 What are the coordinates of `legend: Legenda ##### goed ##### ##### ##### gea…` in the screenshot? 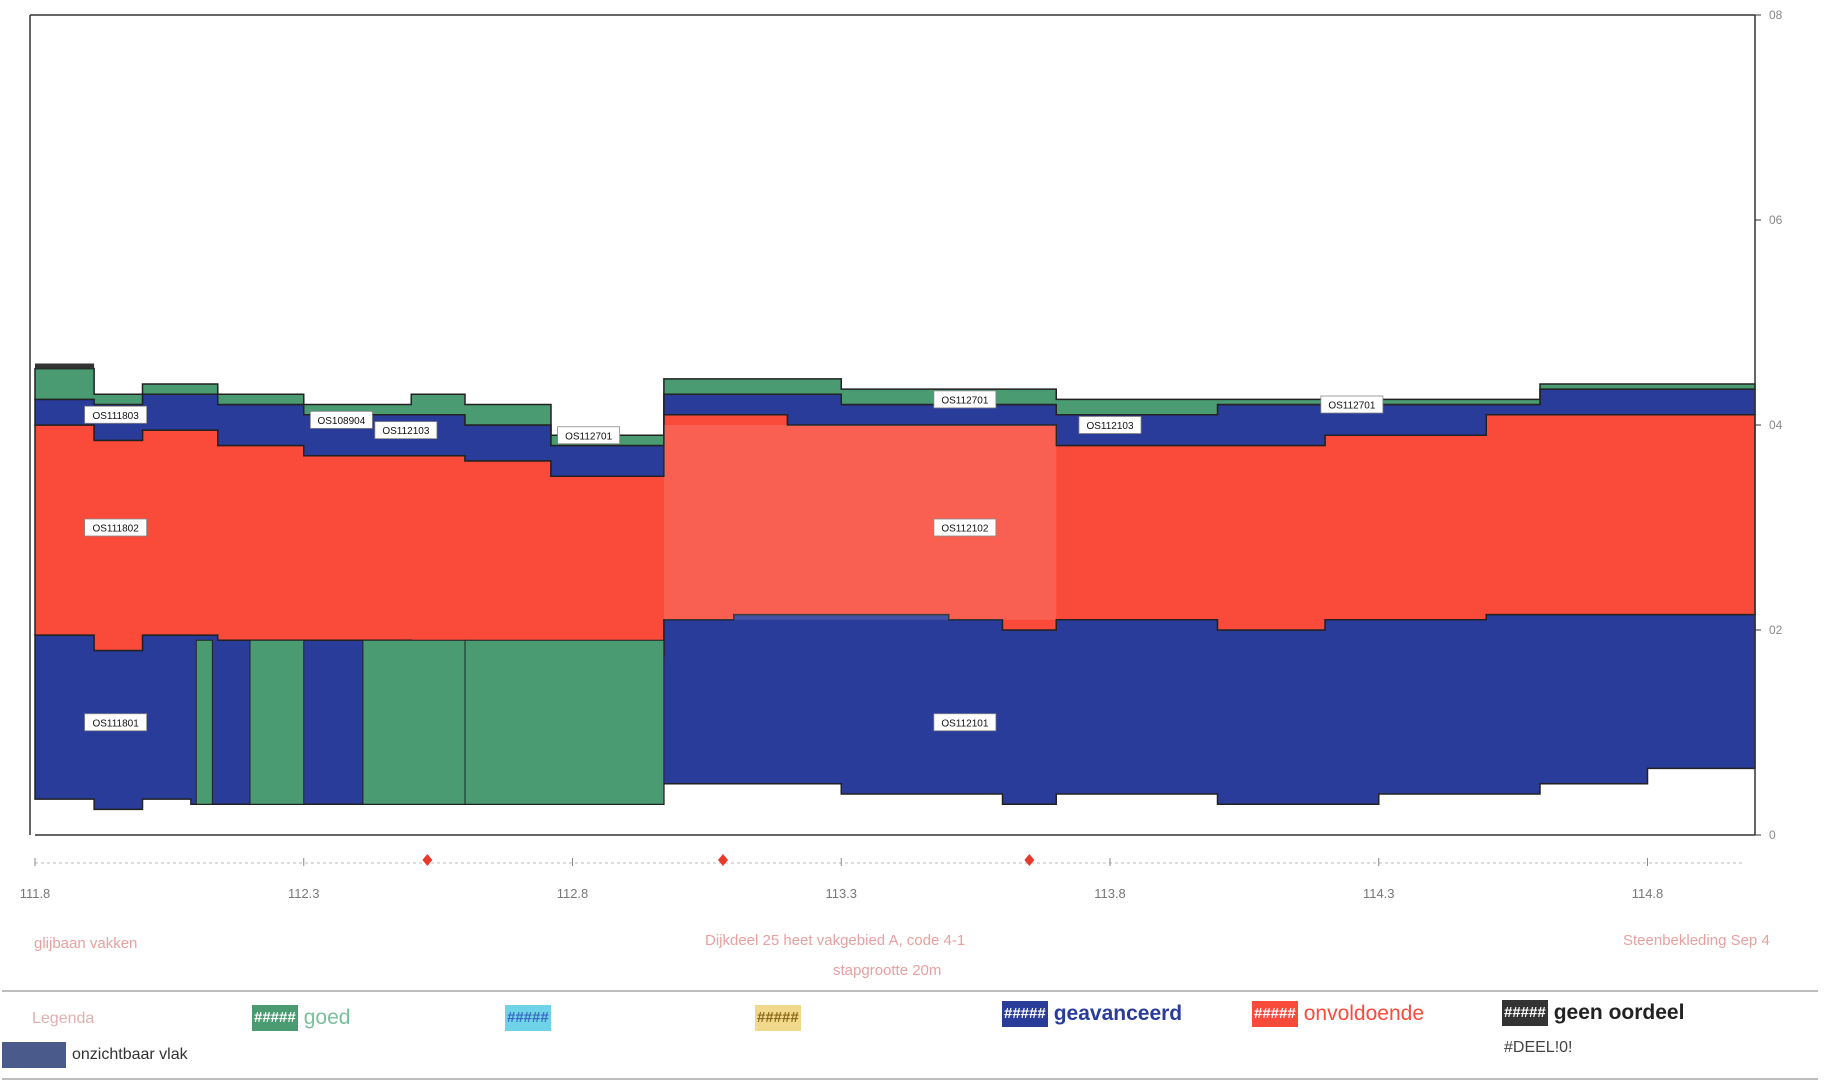 It's located at (910, 1035).